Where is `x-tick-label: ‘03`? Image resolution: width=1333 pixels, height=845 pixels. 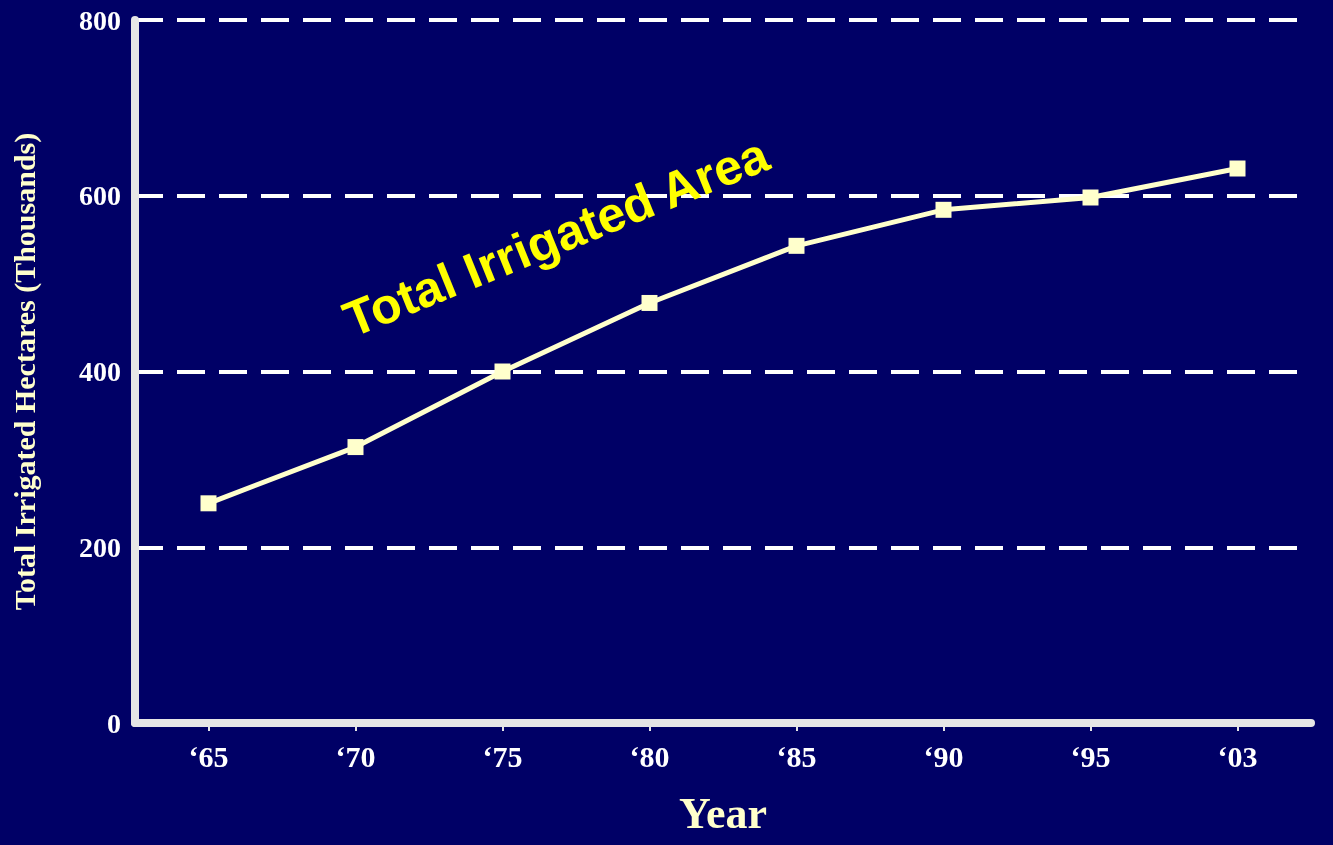
x-tick-label: ‘03 is located at coordinates (1237, 756).